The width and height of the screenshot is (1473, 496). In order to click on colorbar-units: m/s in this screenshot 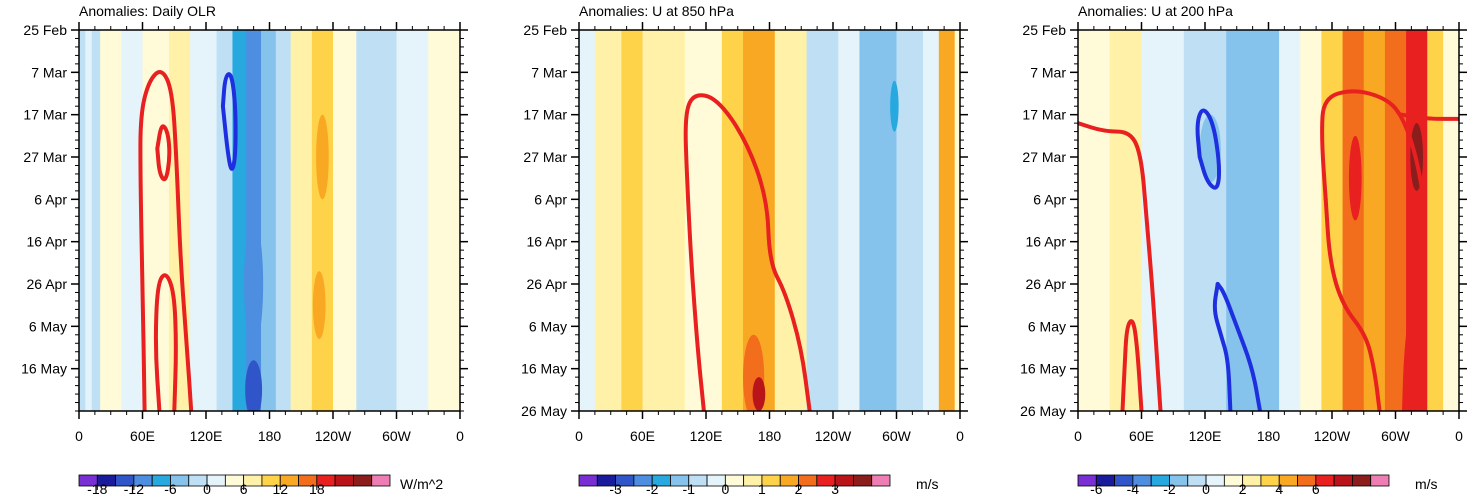, I will do `click(927, 484)`.